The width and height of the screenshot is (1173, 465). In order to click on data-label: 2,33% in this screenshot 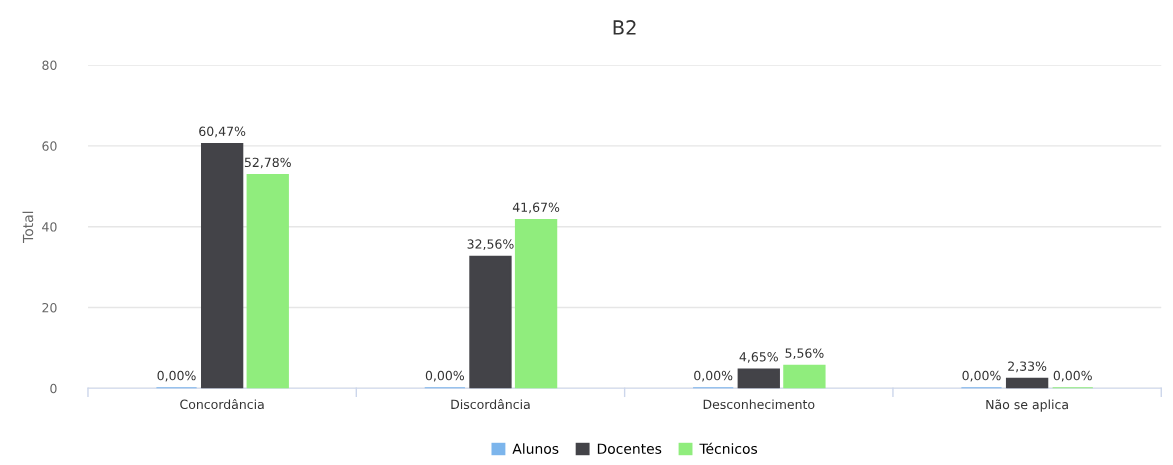, I will do `click(1027, 367)`.